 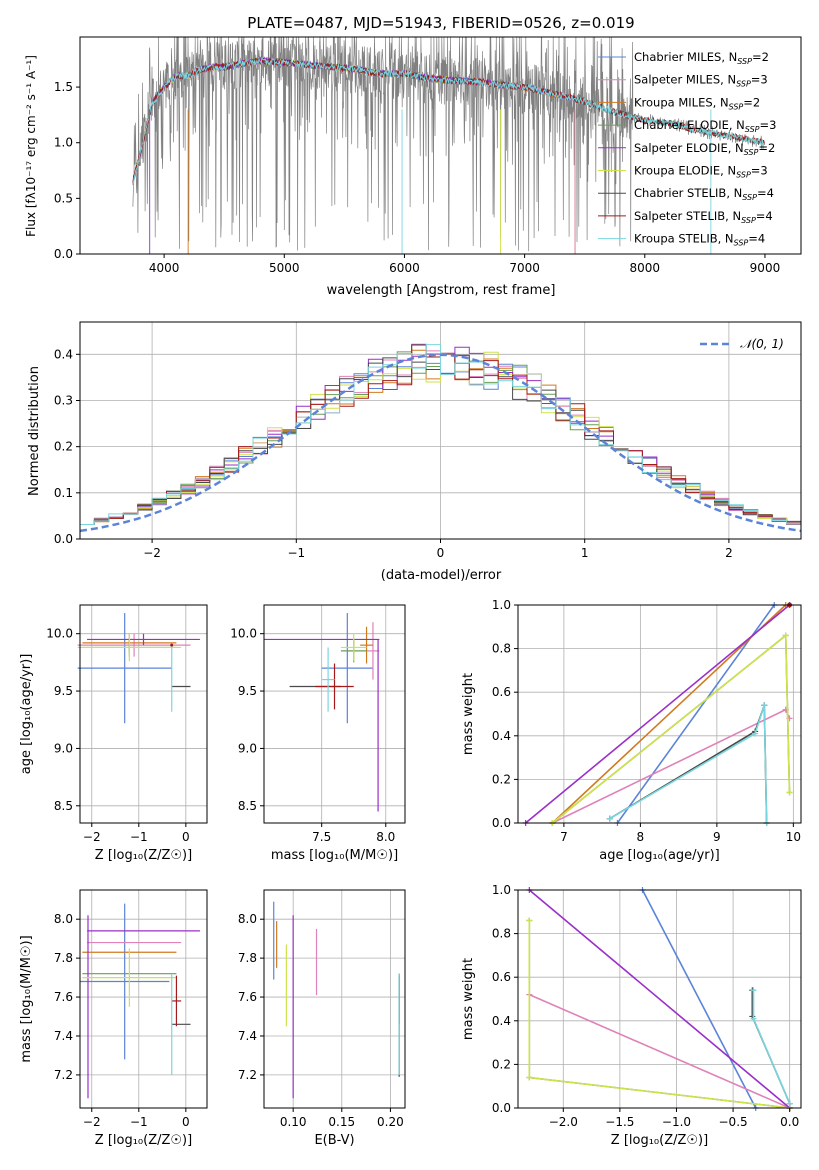 What do you see at coordinates (793, 837) in the screenshot?
I see `xtick-label-3: 10` at bounding box center [793, 837].